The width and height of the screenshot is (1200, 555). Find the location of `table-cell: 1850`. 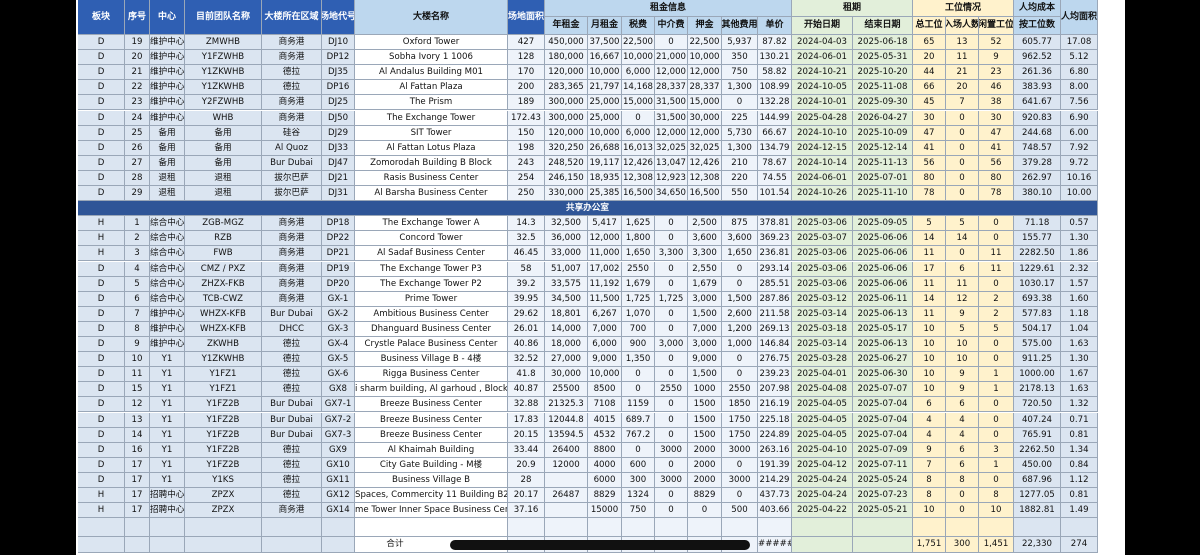

table-cell: 1850 is located at coordinates (740, 405).